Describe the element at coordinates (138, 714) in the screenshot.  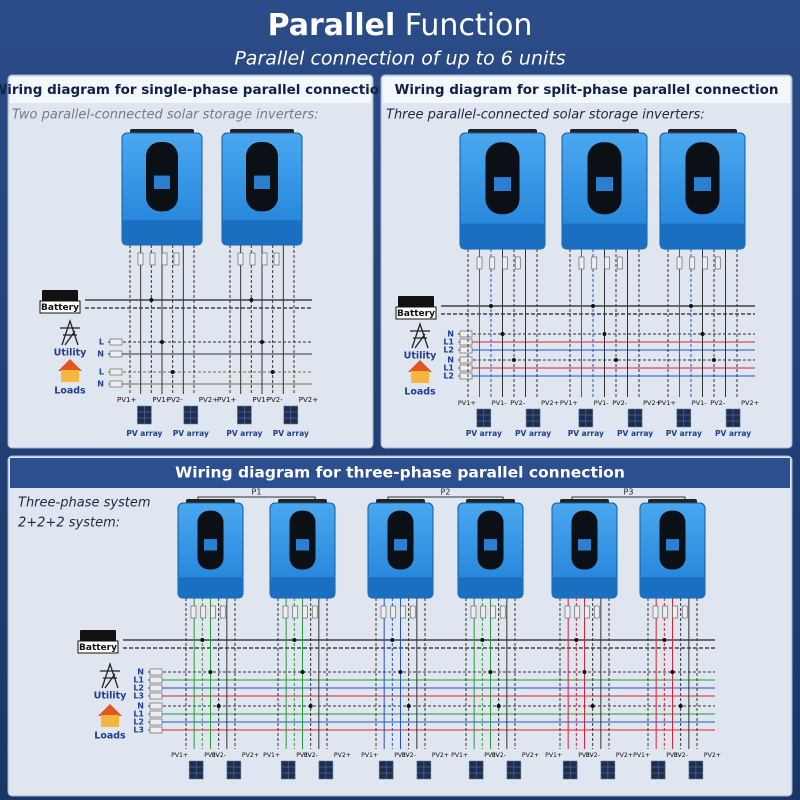
I see `load-line-label: L1` at that location.